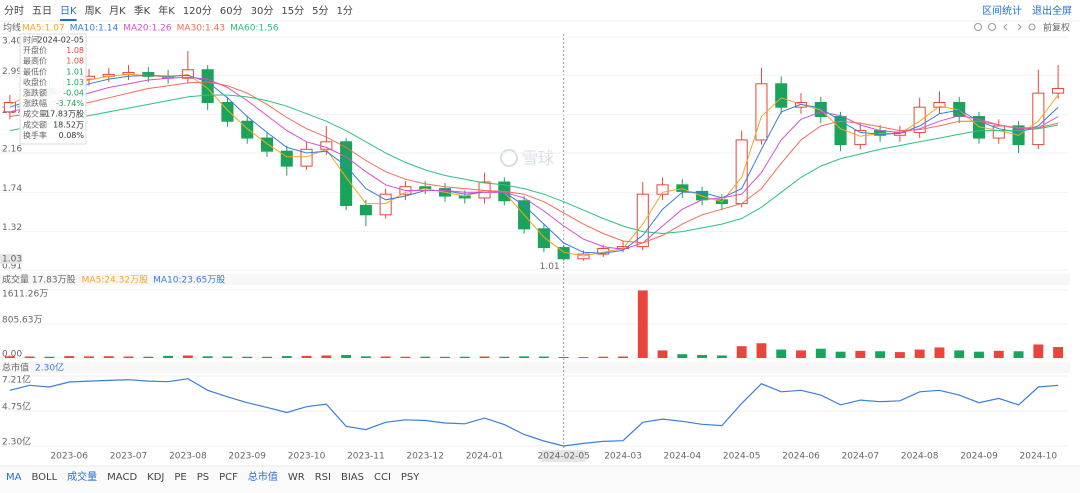 Image resolution: width=1080 pixels, height=493 pixels. I want to click on indicator-tab: WR, so click(296, 477).